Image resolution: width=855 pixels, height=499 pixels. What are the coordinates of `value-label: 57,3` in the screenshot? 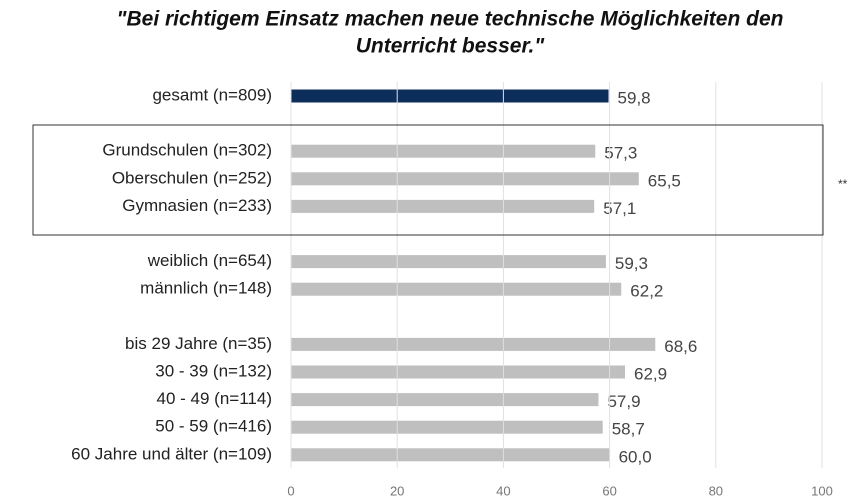 It's located at (620, 153).